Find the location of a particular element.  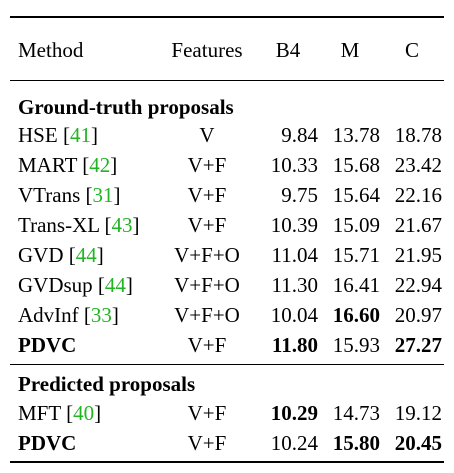

m-cell: 15.09 is located at coordinates (356, 225).